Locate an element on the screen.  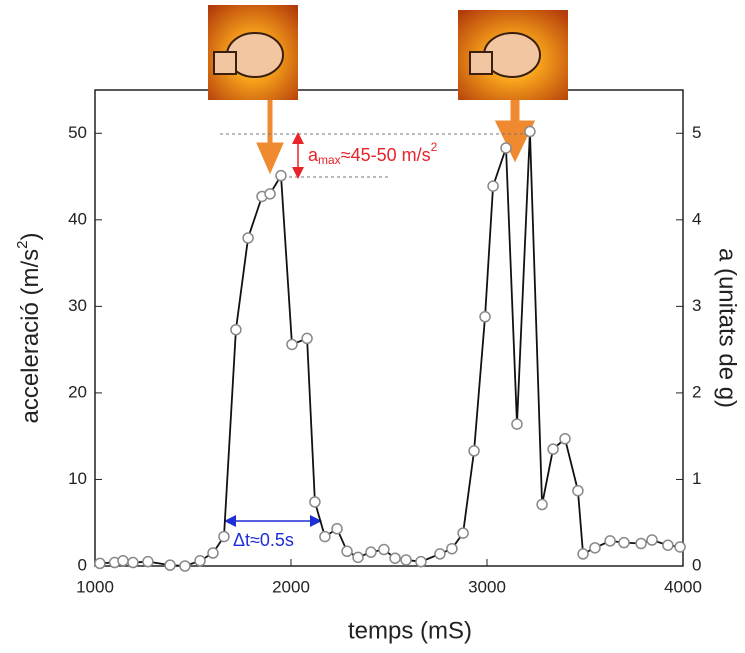
y2-tick-label: 2 is located at coordinates (696, 391).